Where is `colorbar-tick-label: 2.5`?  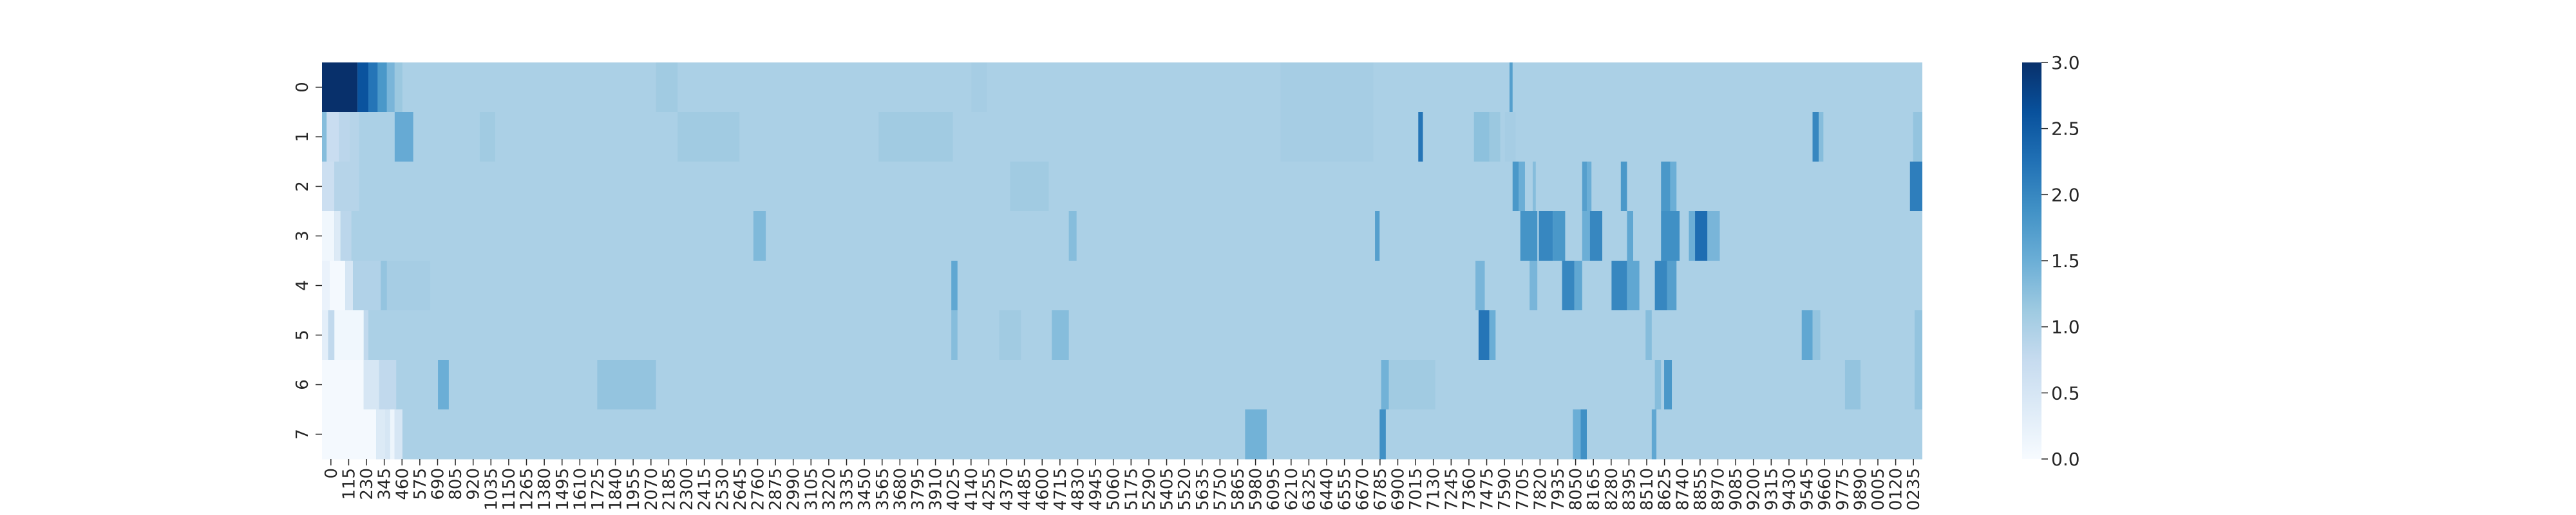 colorbar-tick-label: 2.5 is located at coordinates (2066, 129).